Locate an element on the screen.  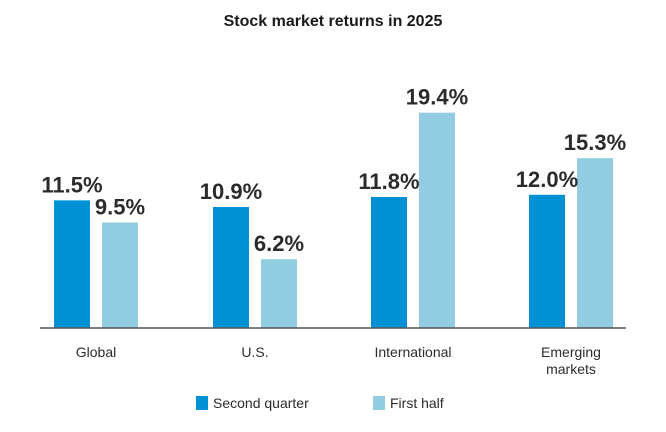
category-label-2: International is located at coordinates (412, 352).